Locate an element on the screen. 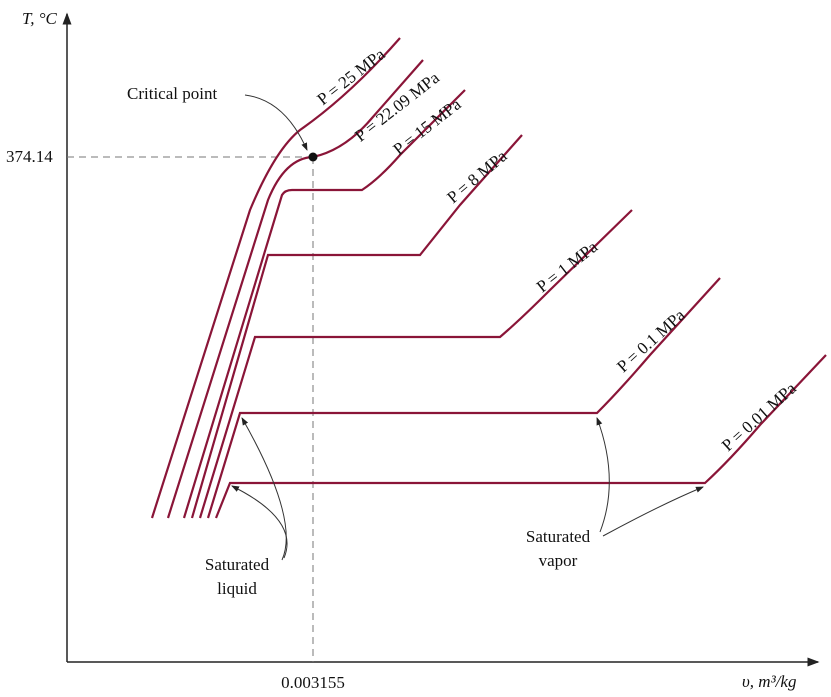 The image size is (831, 697). isobar-label: P = 0.1 MPa is located at coordinates (651, 340).